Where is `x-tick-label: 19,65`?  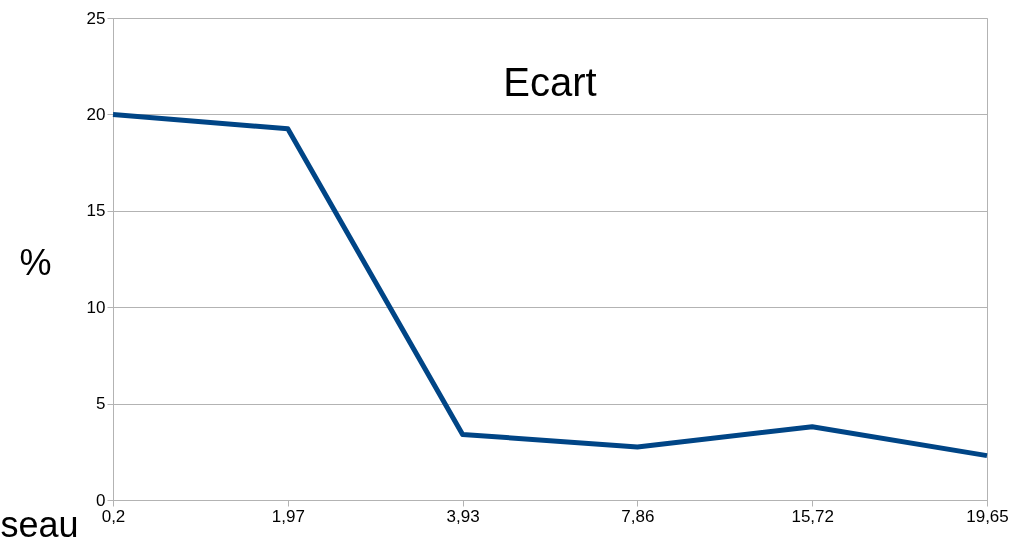 x-tick-label: 19,65 is located at coordinates (987, 516).